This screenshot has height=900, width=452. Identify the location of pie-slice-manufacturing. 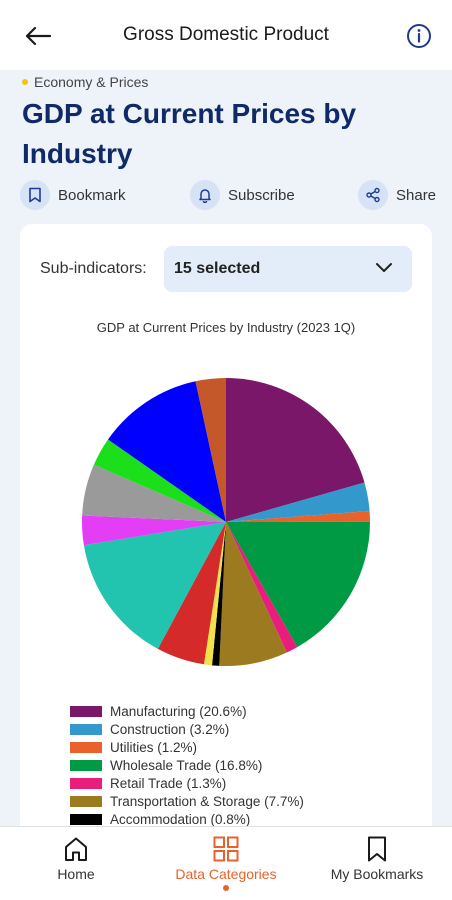
(295, 450).